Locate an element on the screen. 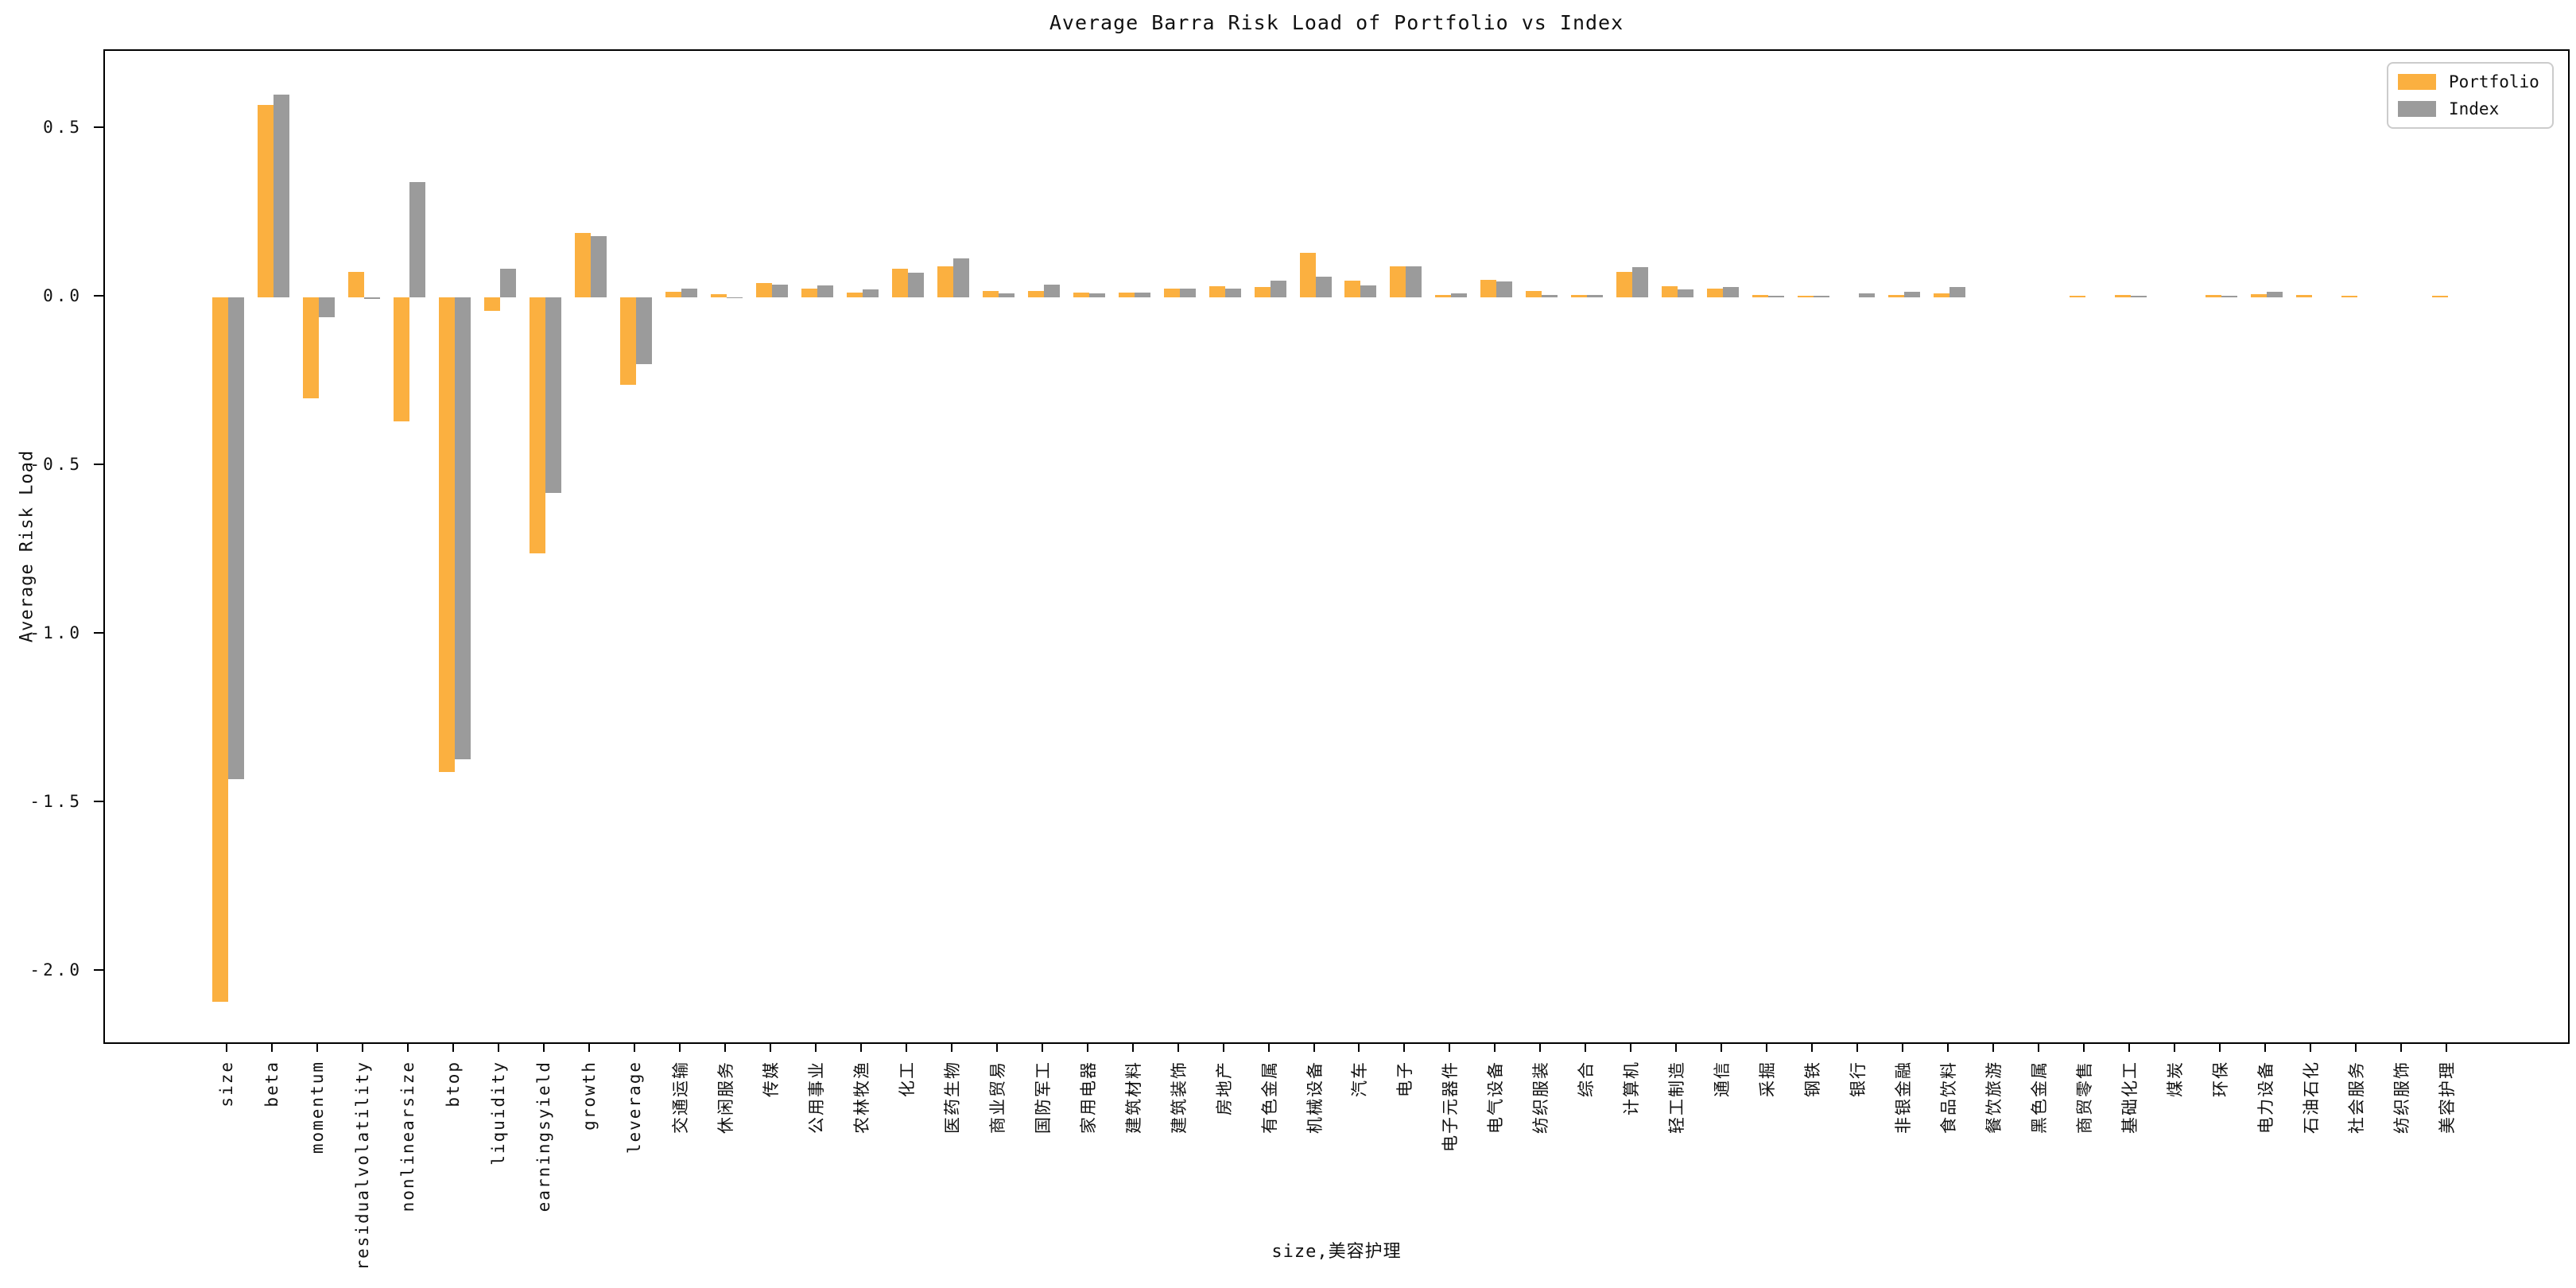 This screenshot has height=1288, width=2576. x-tick-label: growth is located at coordinates (589, 1096).